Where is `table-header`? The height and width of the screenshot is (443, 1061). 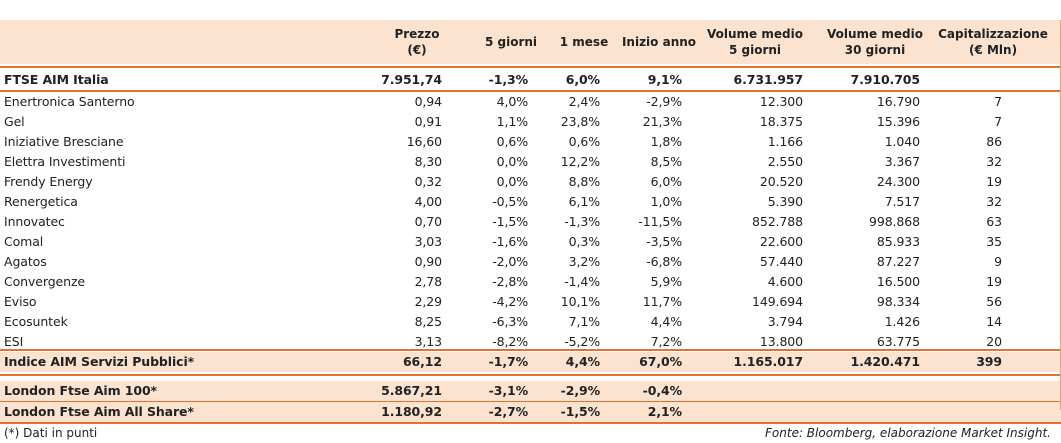
table-header is located at coordinates (530, 42).